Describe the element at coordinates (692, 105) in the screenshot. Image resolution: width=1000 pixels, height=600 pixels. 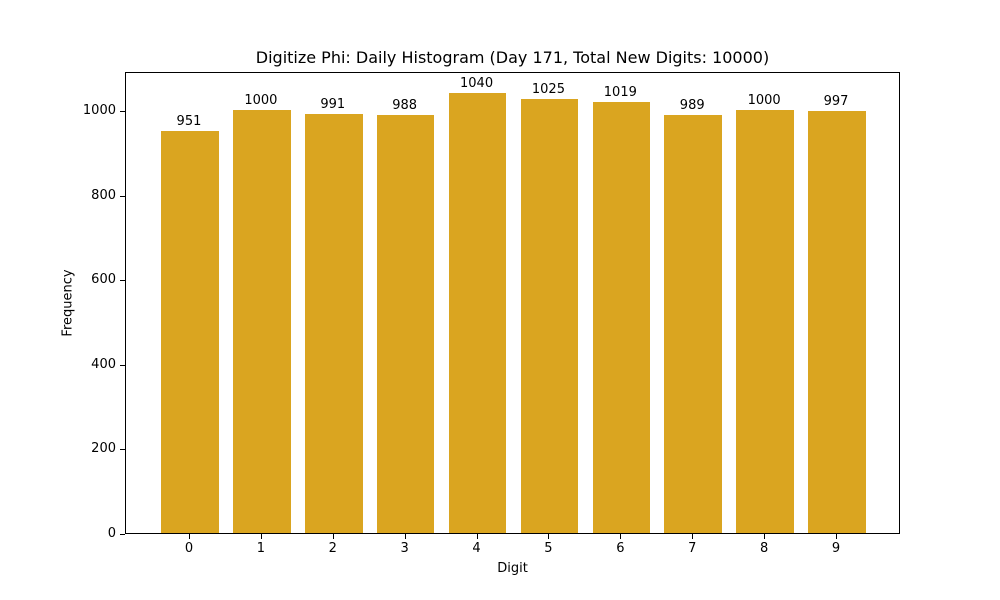
I see `bar-value-label: 989` at that location.